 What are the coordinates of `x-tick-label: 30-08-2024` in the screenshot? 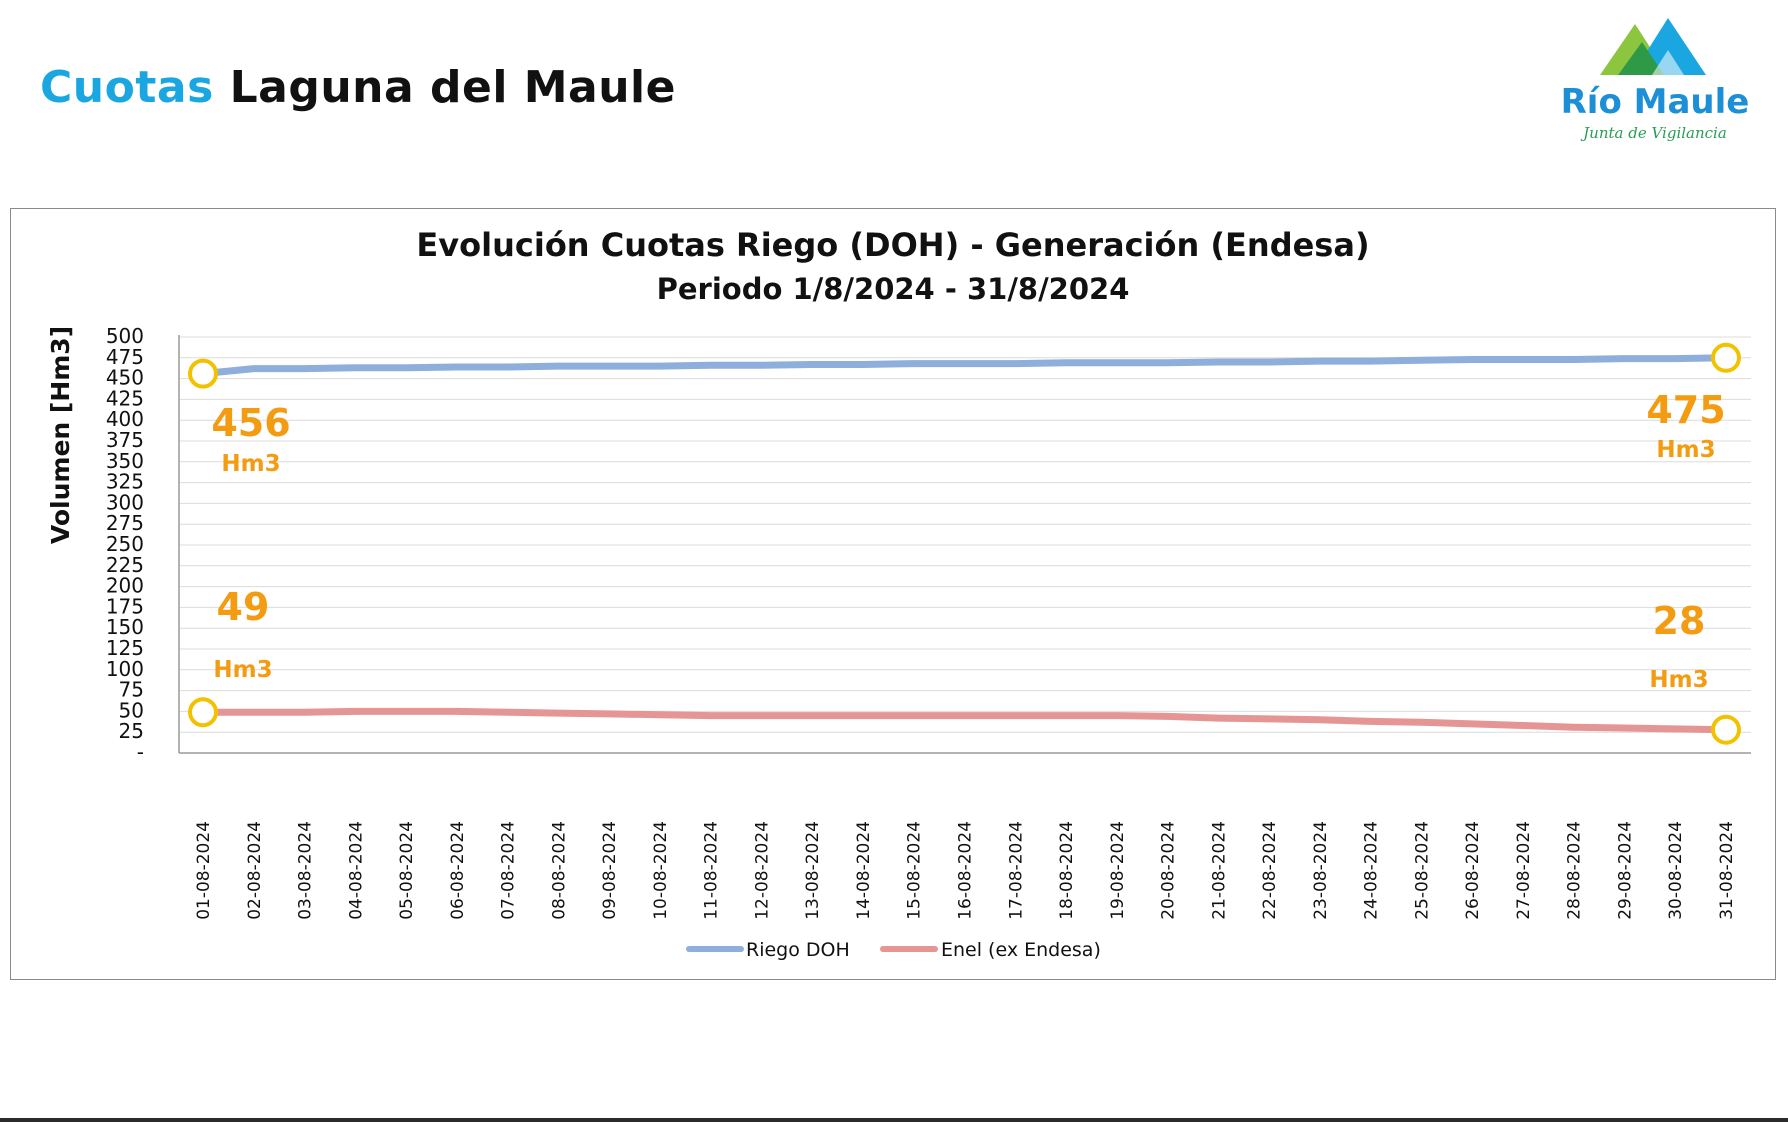 It's located at (1676, 870).